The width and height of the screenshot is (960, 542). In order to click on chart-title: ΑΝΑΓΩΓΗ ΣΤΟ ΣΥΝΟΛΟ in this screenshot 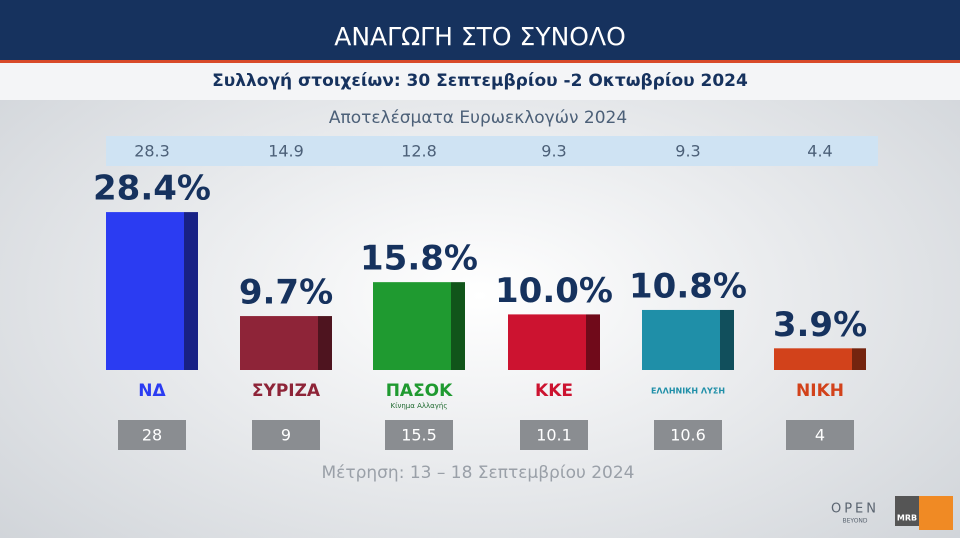, I will do `click(480, 36)`.